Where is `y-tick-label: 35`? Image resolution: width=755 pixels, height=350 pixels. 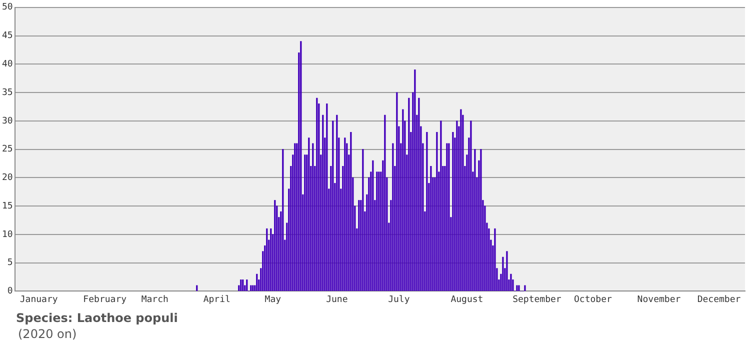 y-tick-label: 35 is located at coordinates (7, 93).